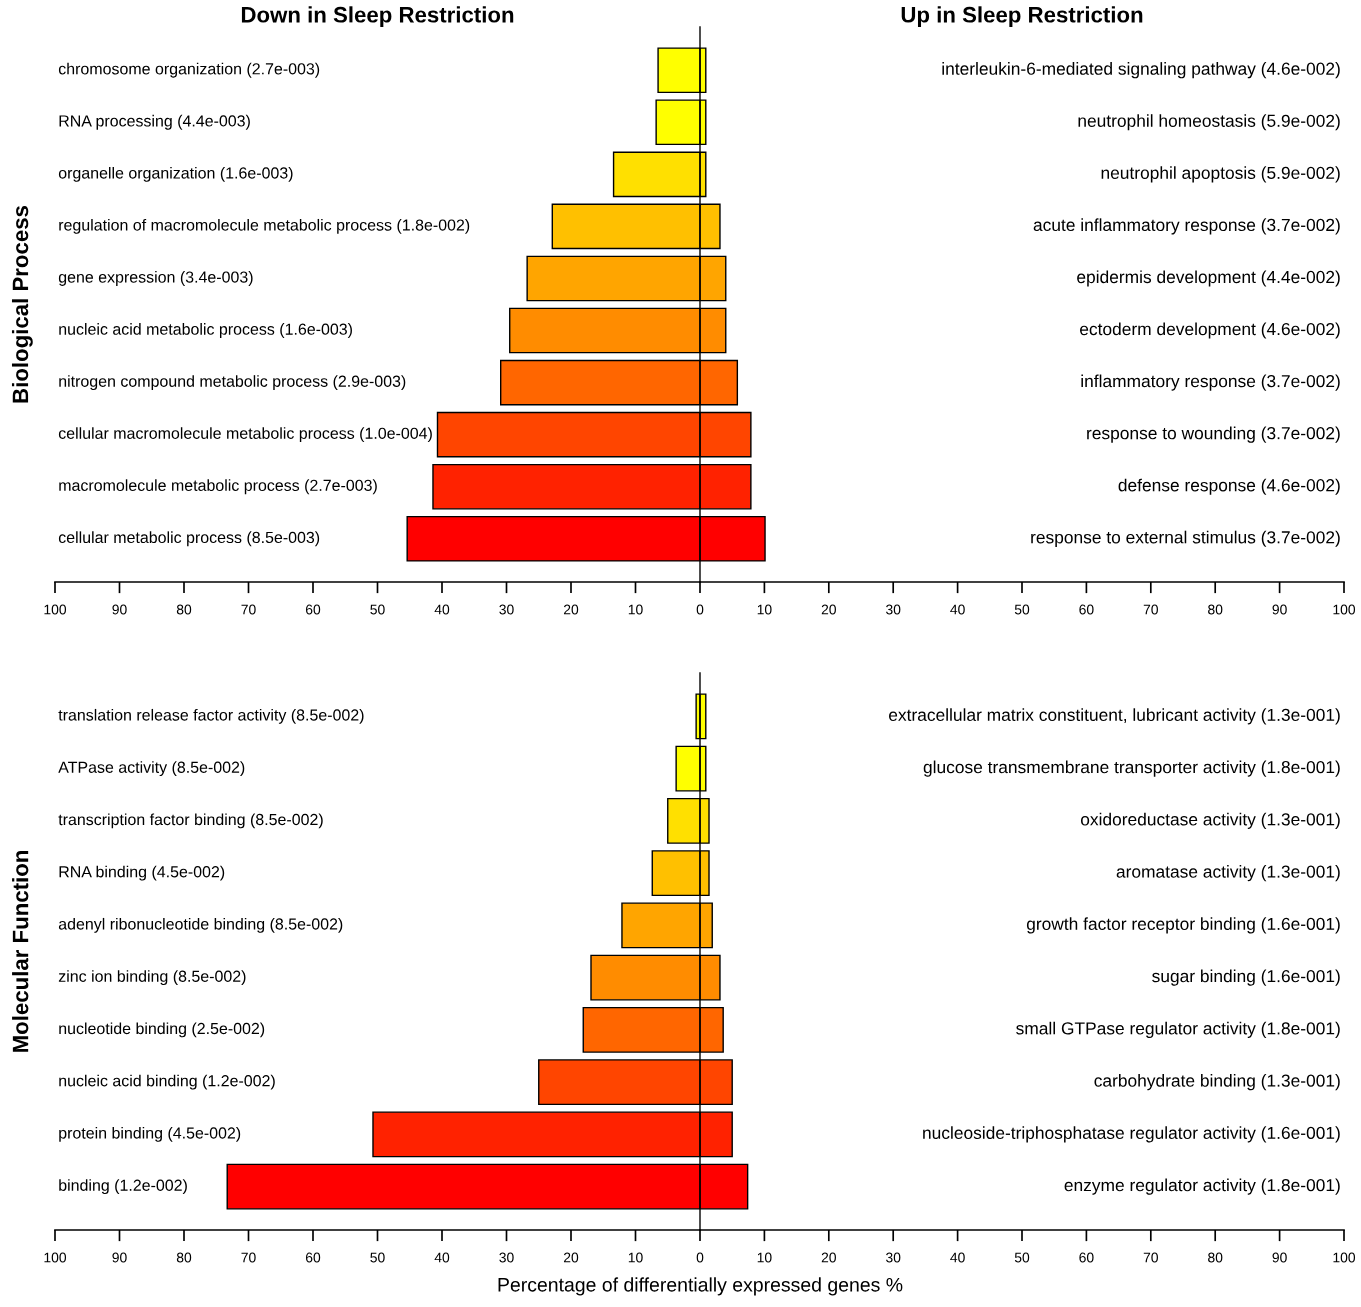 The width and height of the screenshot is (1361, 1307). What do you see at coordinates (232, 383) in the screenshot?
I see `y-tick-label: nitrogen compound metabolic process (2.9e-003)` at bounding box center [232, 383].